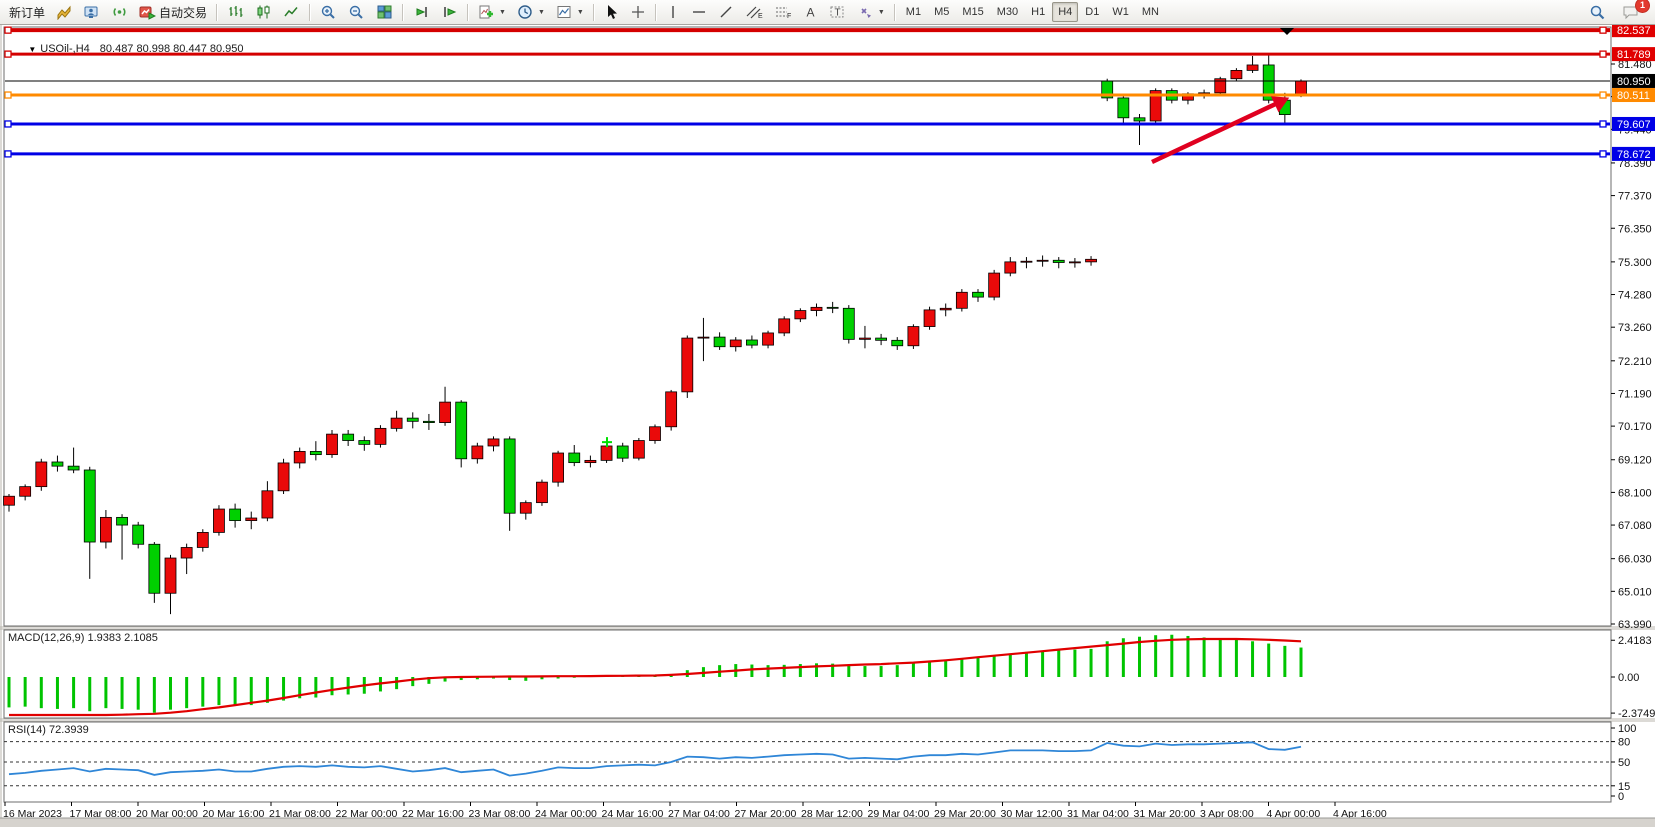 The width and height of the screenshot is (1655, 827). I want to click on time-label: 17 Mar 08:00, so click(101, 814).